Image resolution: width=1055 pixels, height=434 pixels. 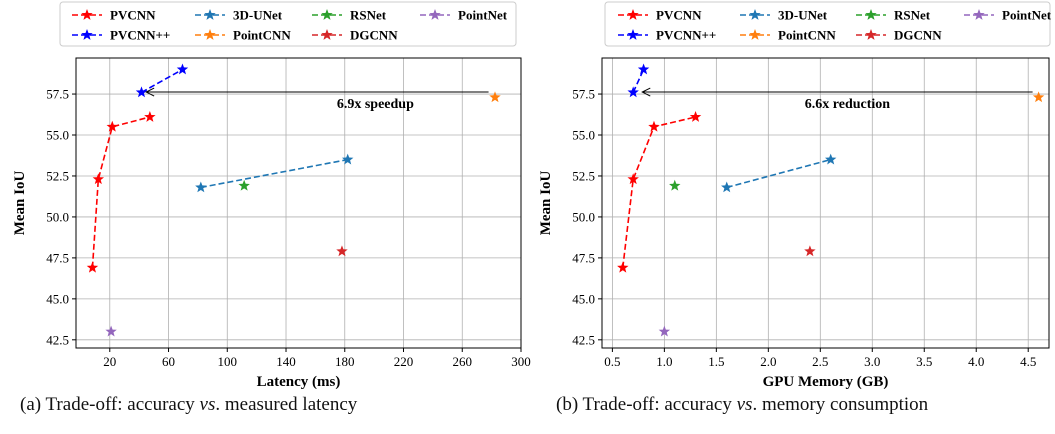 What do you see at coordinates (375, 104) in the screenshot?
I see `annotation-label: 6.9x speedup` at bounding box center [375, 104].